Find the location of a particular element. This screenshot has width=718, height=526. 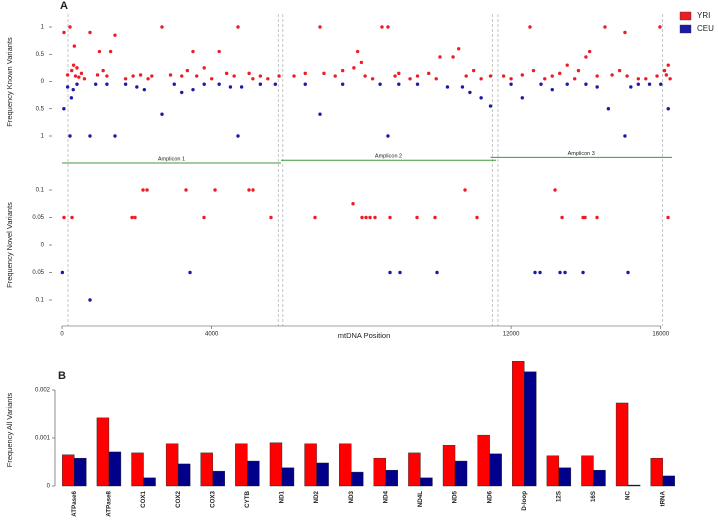

panel-letter: B is located at coordinates (62, 376).